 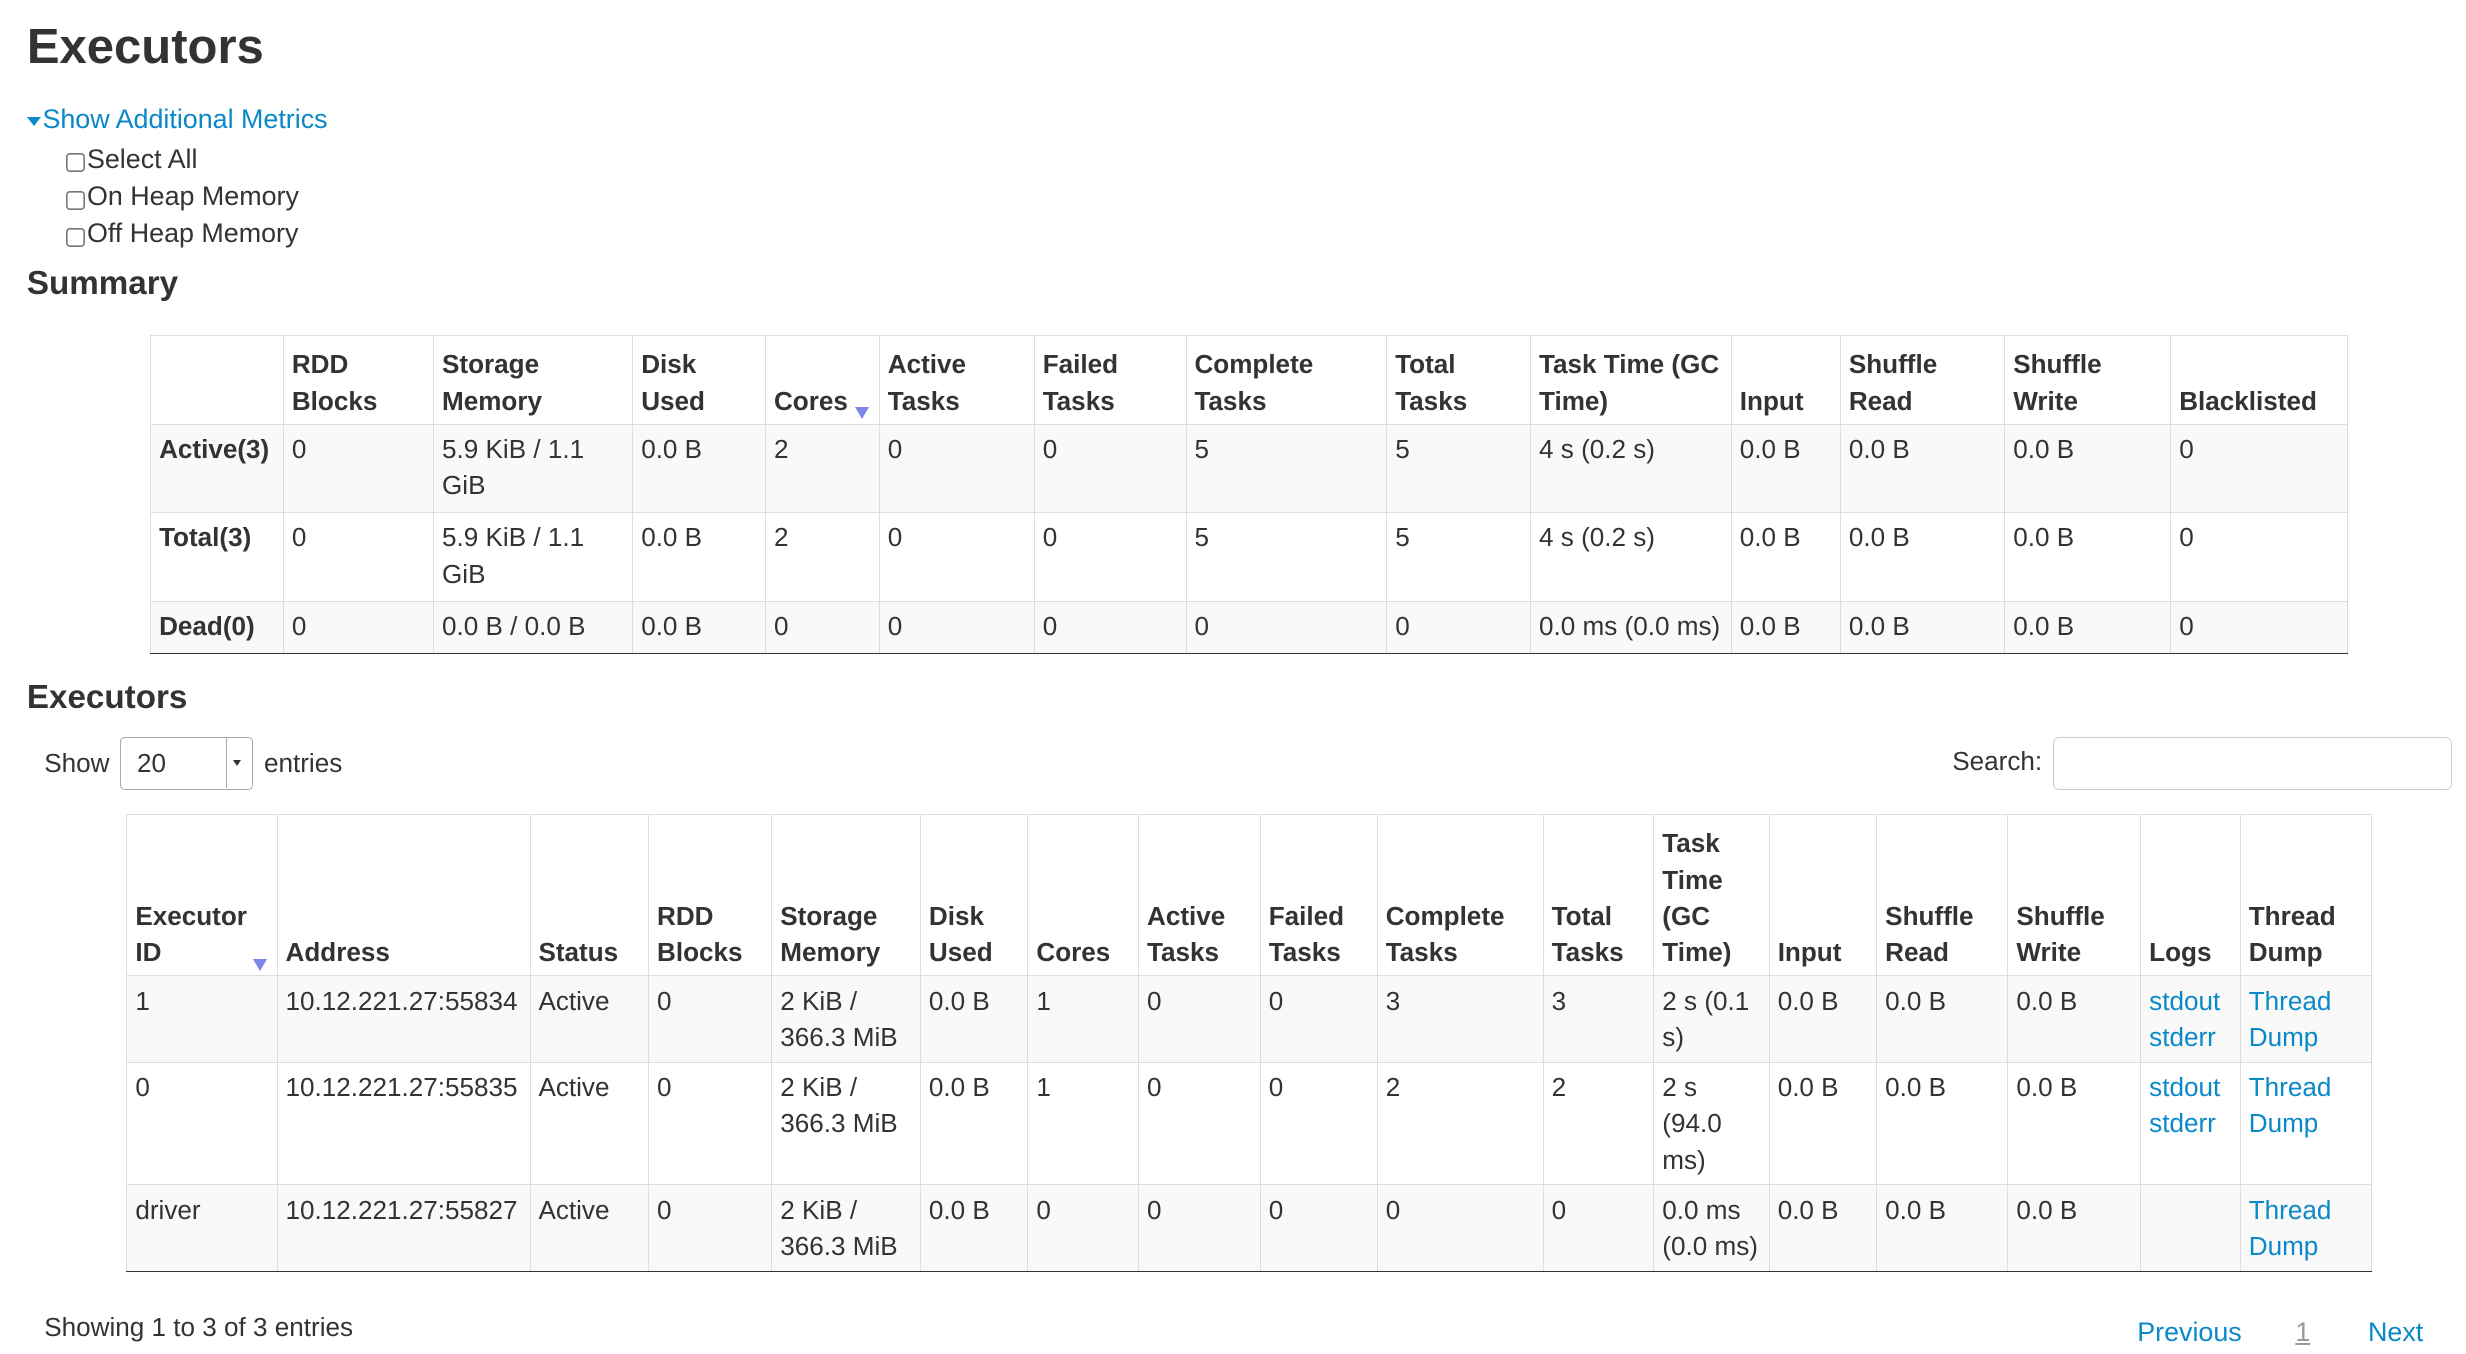 What do you see at coordinates (199, 1326) in the screenshot?
I see `table-info: Showing 1 to 3 of 3 entries` at bounding box center [199, 1326].